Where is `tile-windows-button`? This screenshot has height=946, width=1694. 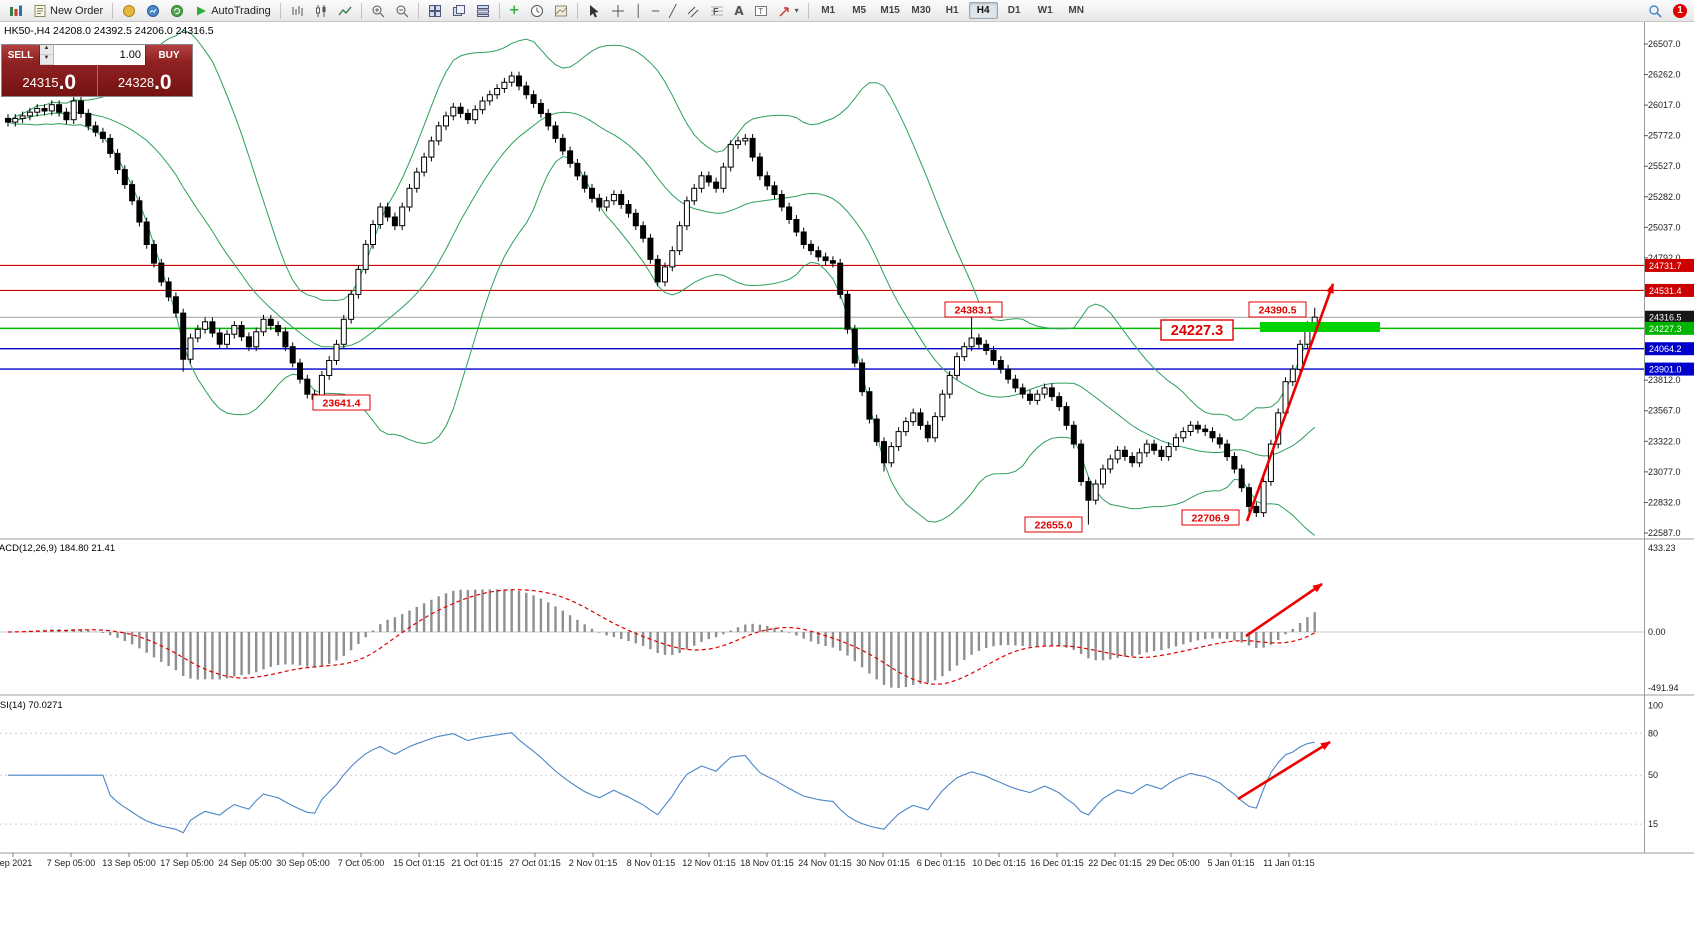 tile-windows-button is located at coordinates (435, 11).